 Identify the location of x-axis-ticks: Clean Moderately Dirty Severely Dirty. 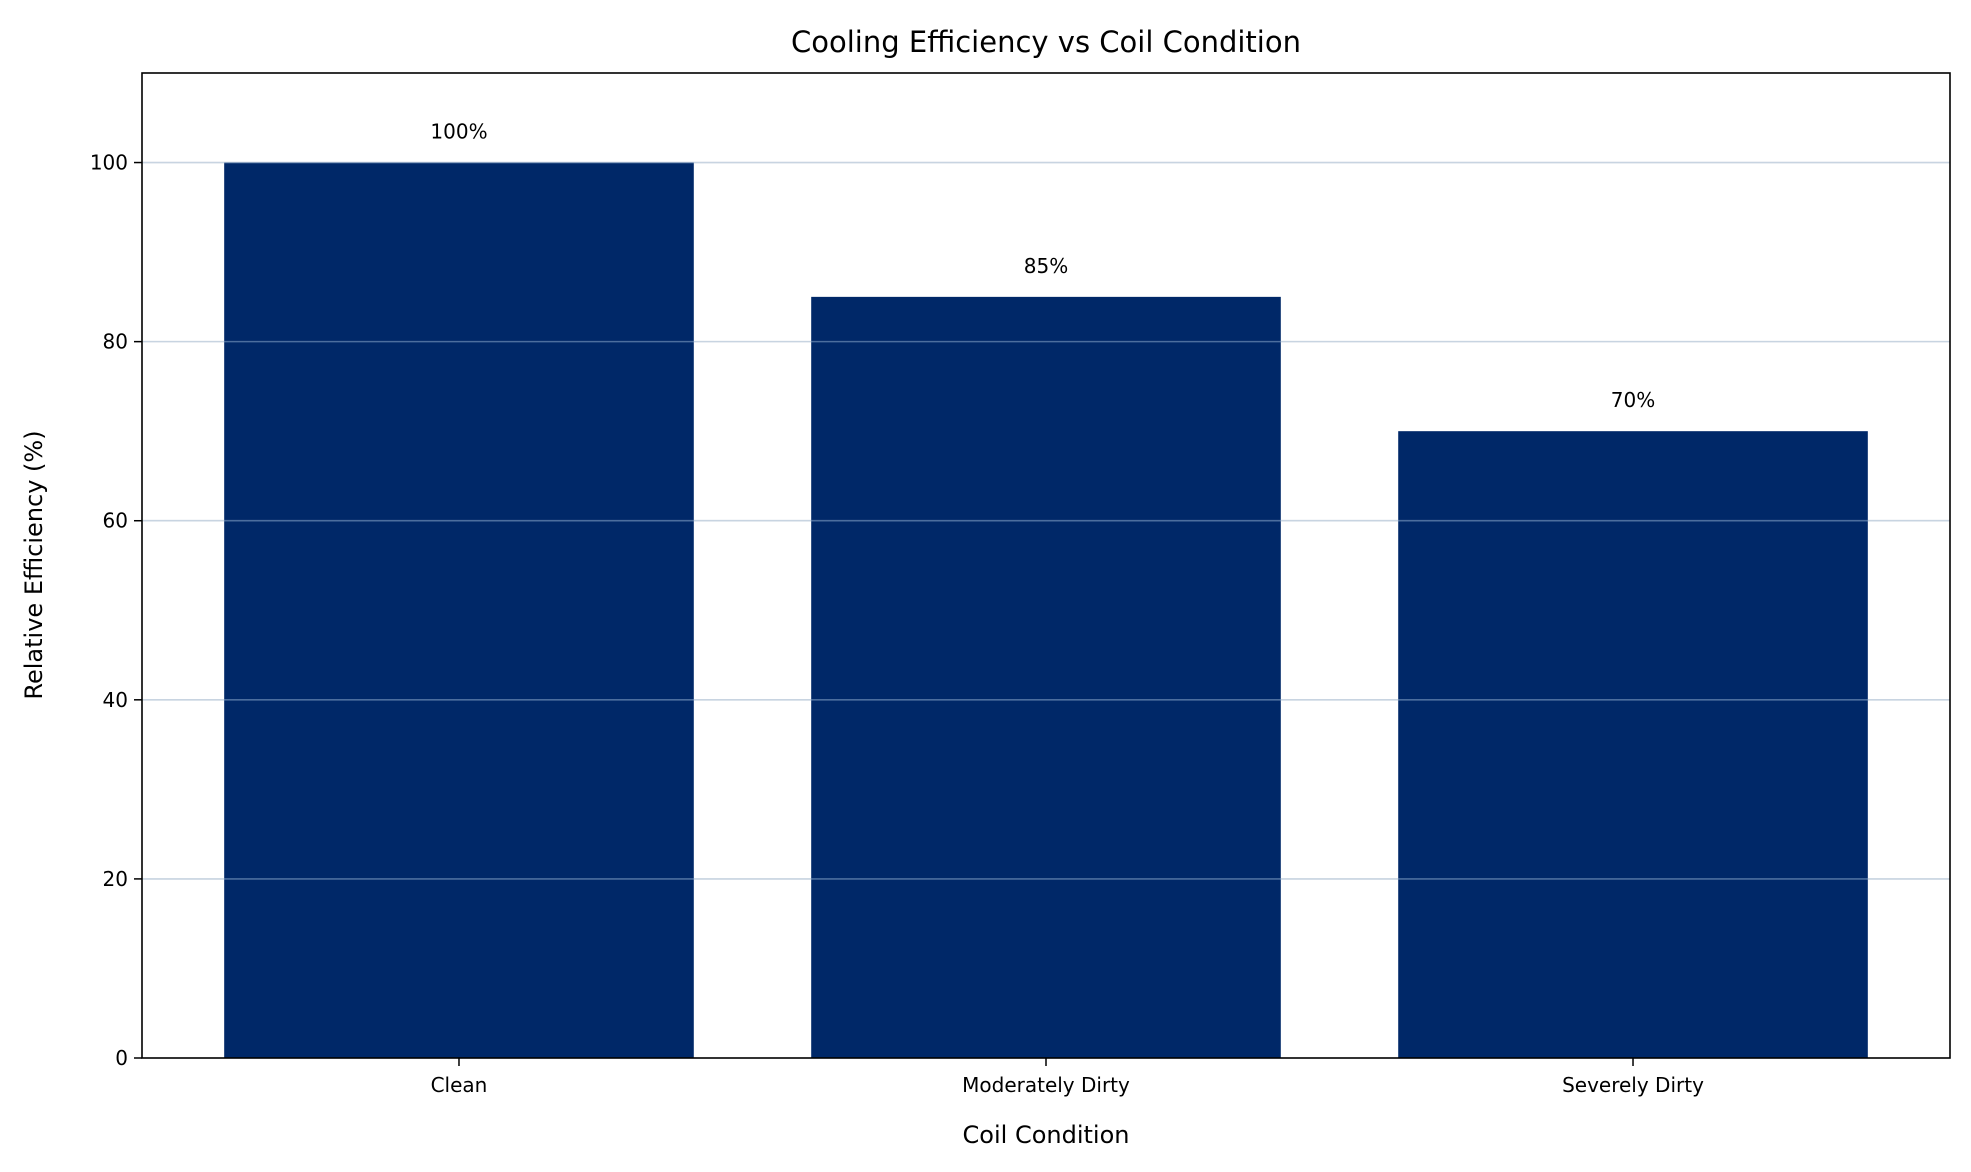
(1067, 1077).